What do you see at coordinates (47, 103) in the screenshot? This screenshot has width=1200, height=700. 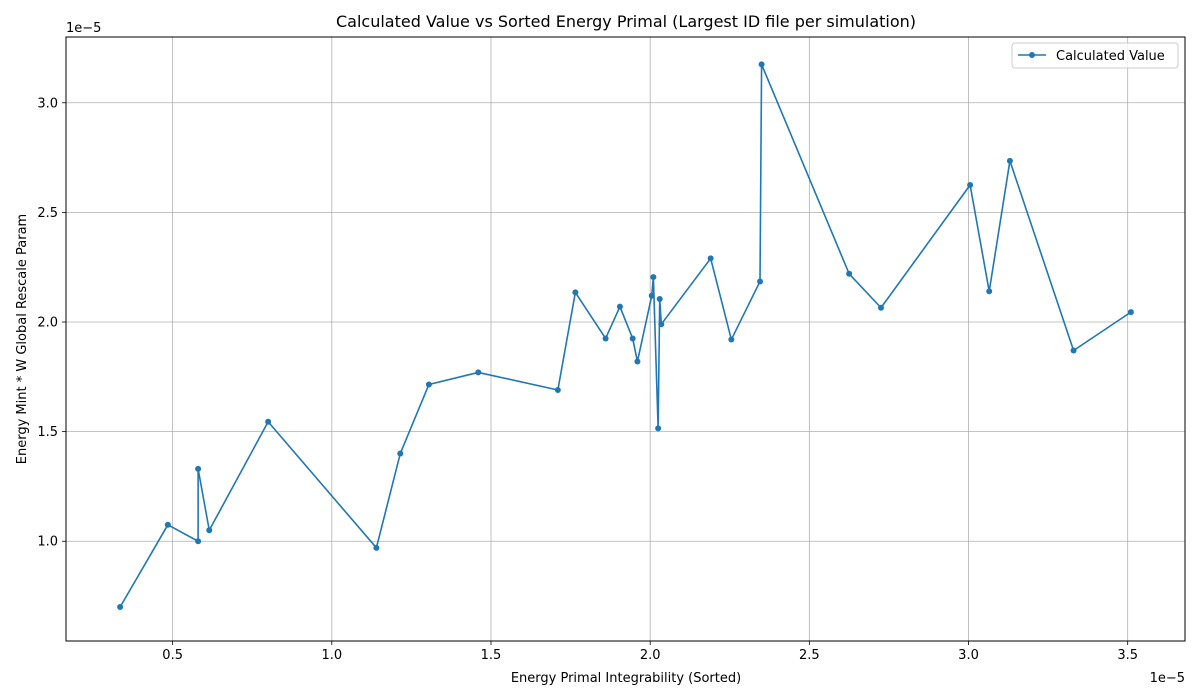 I see `y-tick-label: 3.0` at bounding box center [47, 103].